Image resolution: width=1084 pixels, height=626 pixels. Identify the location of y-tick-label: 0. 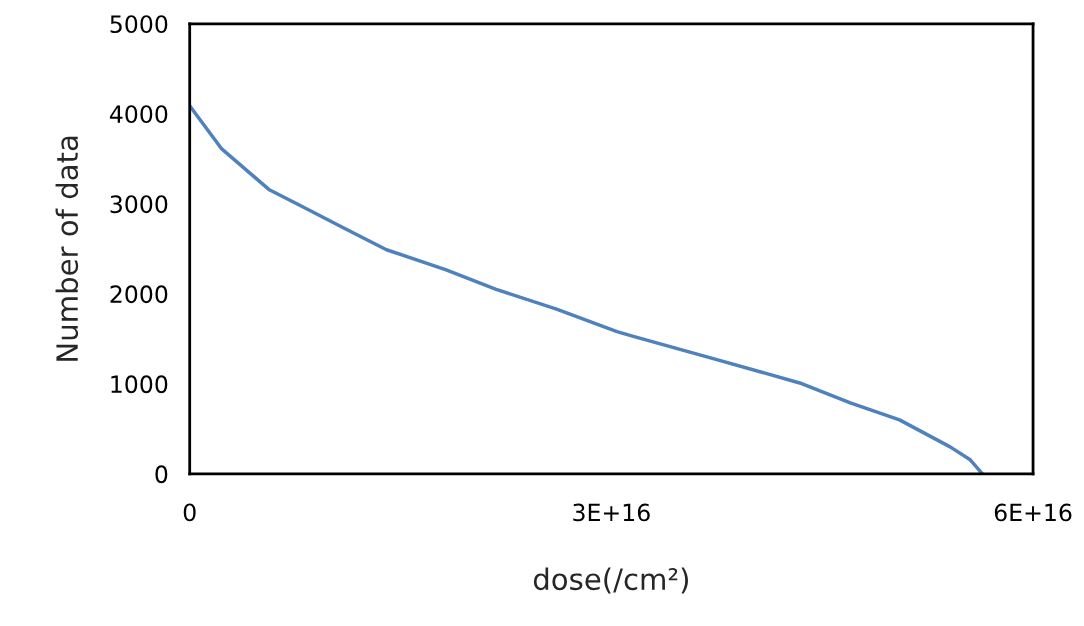
(161, 474).